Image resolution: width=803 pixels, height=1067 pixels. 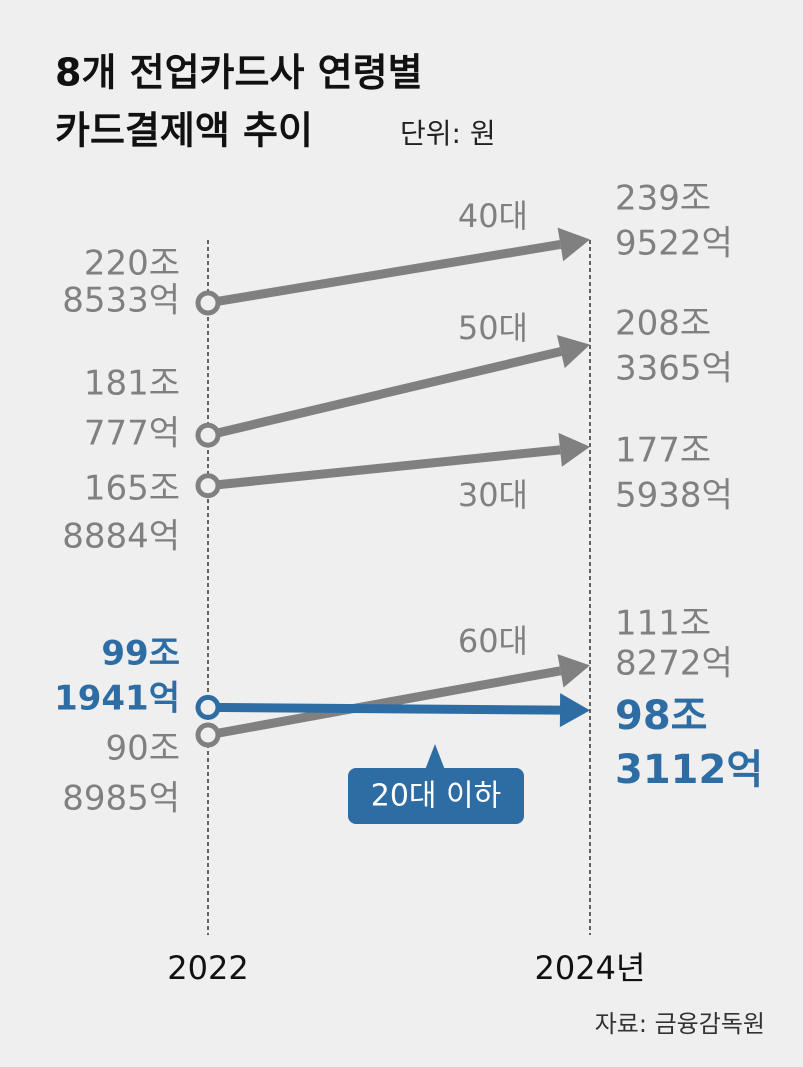 What do you see at coordinates (117, 699) in the screenshot?
I see `value-label: 1941억` at bounding box center [117, 699].